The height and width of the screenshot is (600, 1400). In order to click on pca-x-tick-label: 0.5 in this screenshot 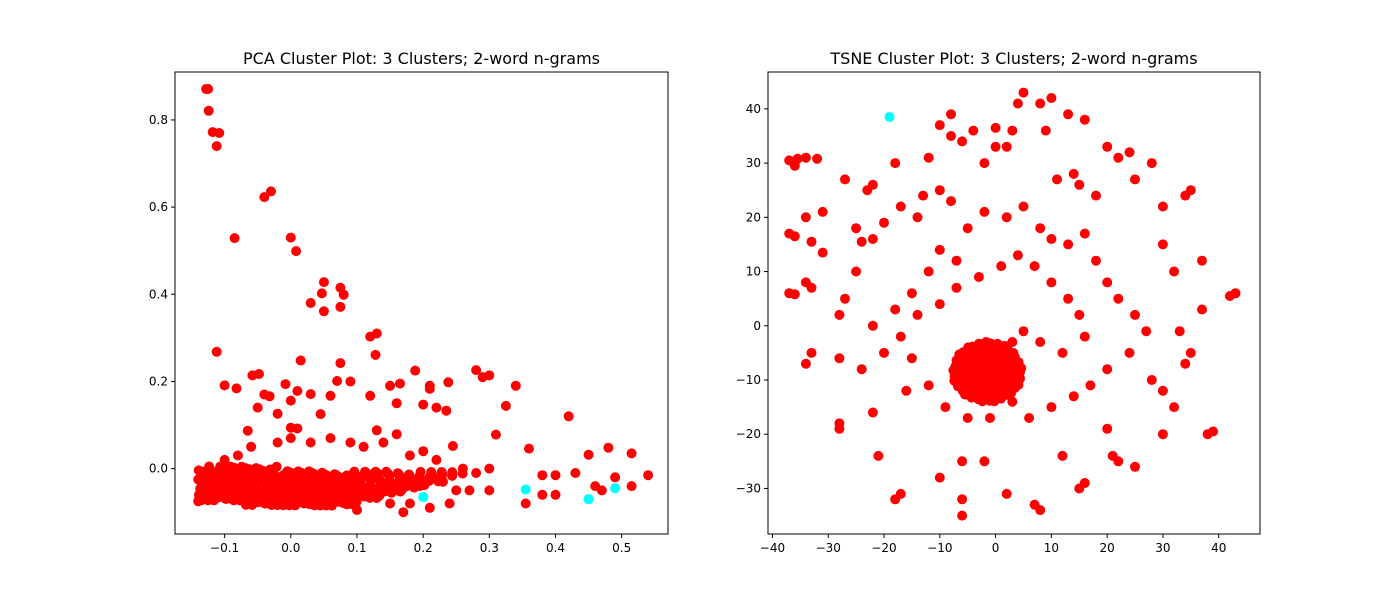, I will do `click(621, 548)`.